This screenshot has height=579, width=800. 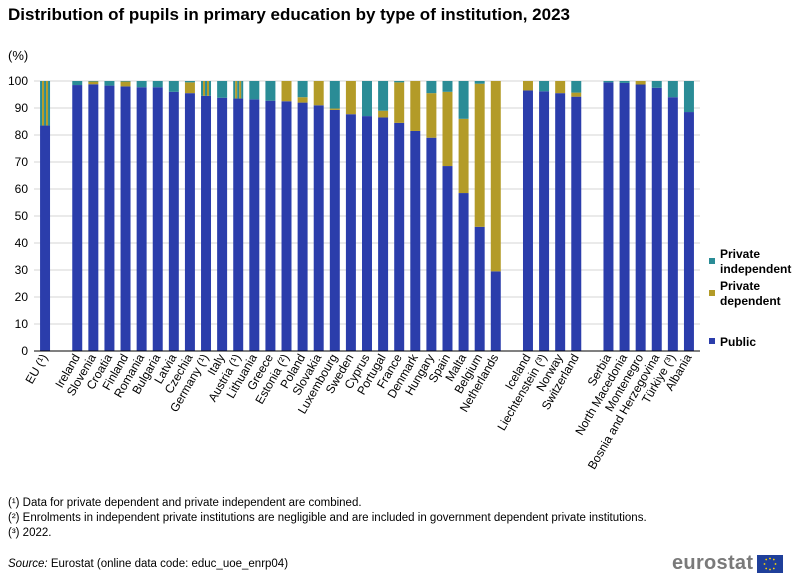 What do you see at coordinates (22, 270) in the screenshot?
I see `y-tick-label: 30` at bounding box center [22, 270].